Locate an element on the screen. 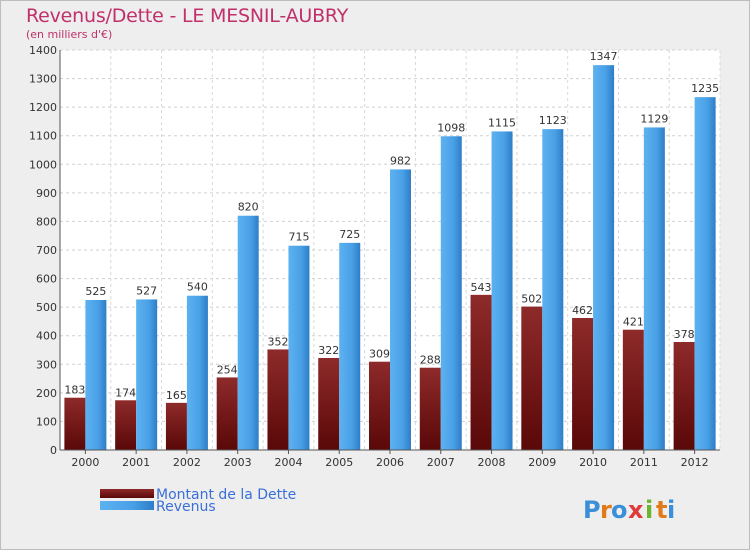 This screenshot has width=750, height=550. debt-data-label: 543 is located at coordinates (481, 287).